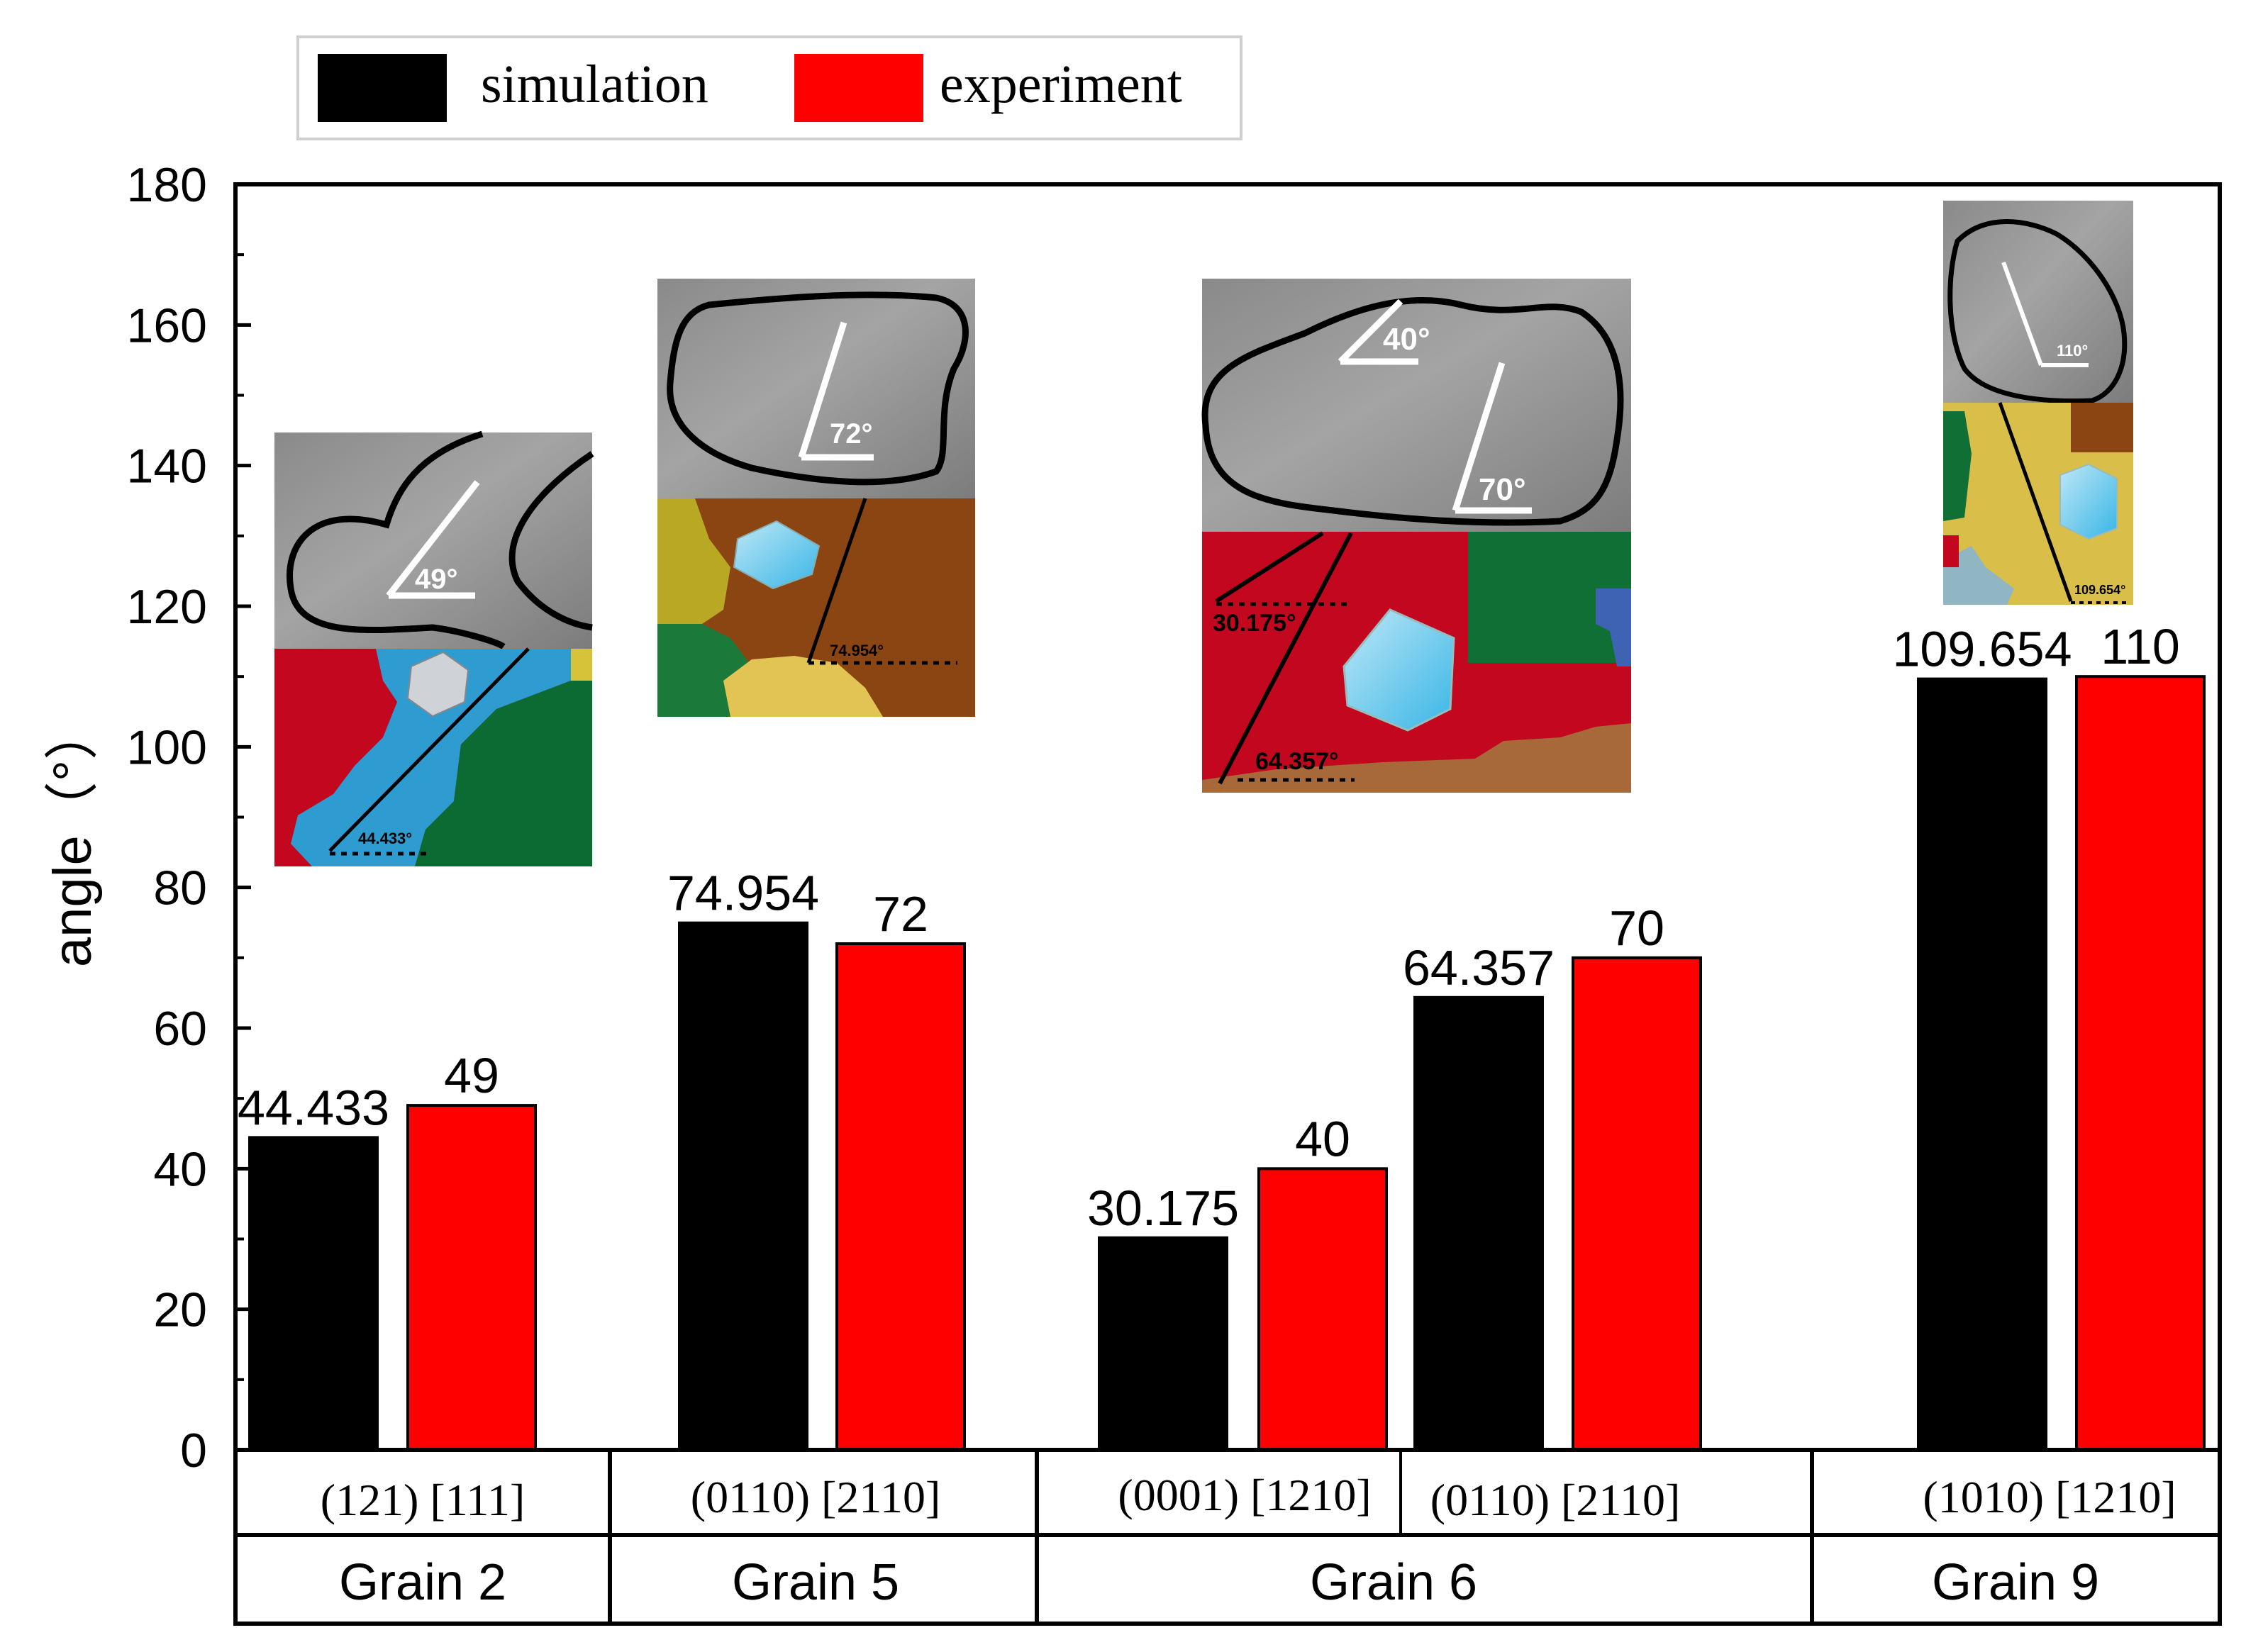 This screenshot has height=1652, width=2246. What do you see at coordinates (1406, 339) in the screenshot?
I see `inset-measured-angle-a: 40°` at bounding box center [1406, 339].